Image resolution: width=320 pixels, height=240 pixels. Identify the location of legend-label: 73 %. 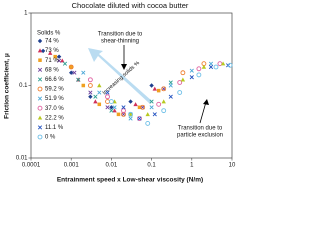
(52, 51).